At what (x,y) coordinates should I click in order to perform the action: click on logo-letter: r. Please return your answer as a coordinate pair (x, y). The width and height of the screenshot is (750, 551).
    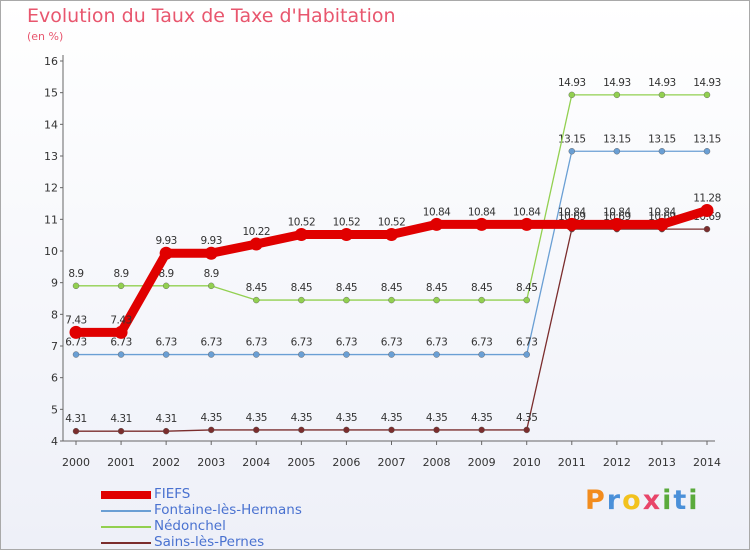
    Looking at the image, I should click on (614, 500).